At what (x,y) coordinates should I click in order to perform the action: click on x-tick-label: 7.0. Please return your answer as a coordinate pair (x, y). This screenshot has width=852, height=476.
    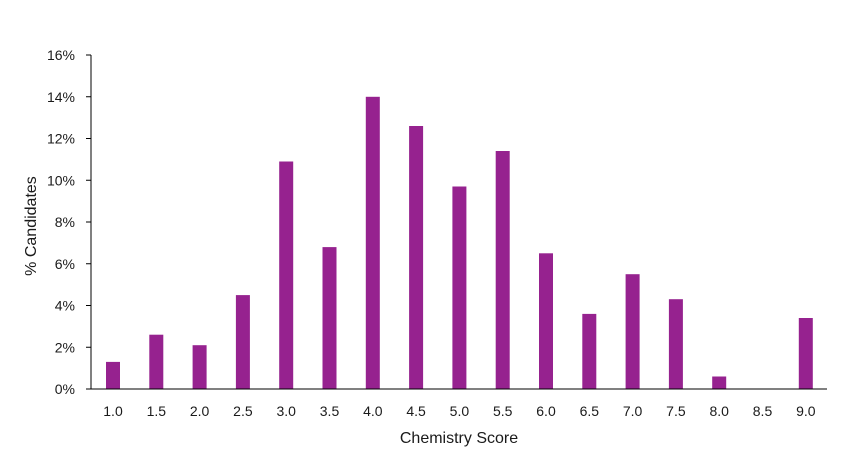
    Looking at the image, I should click on (633, 411).